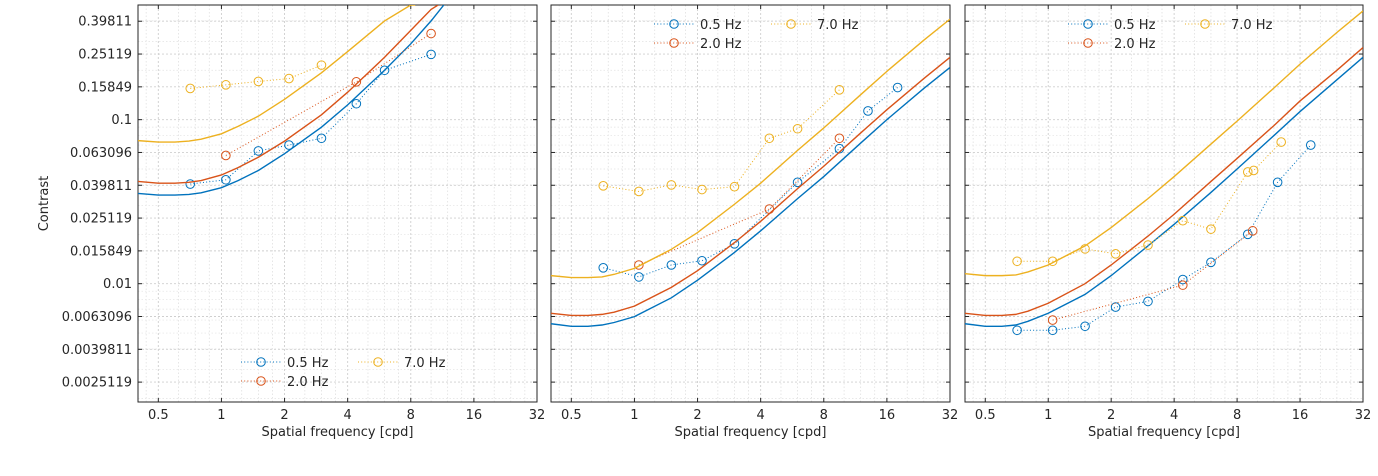 This screenshot has width=1378, height=476. What do you see at coordinates (1363, 415) in the screenshot?
I see `x-tick-label: 32` at bounding box center [1363, 415].